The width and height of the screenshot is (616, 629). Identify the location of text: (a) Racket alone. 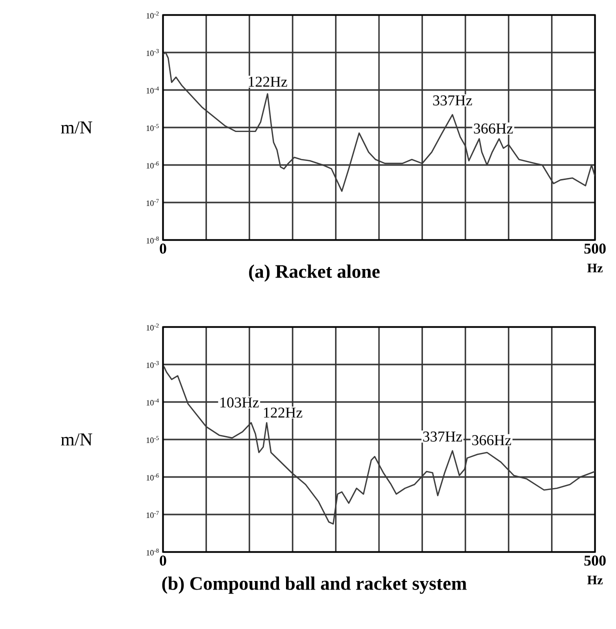
(314, 273).